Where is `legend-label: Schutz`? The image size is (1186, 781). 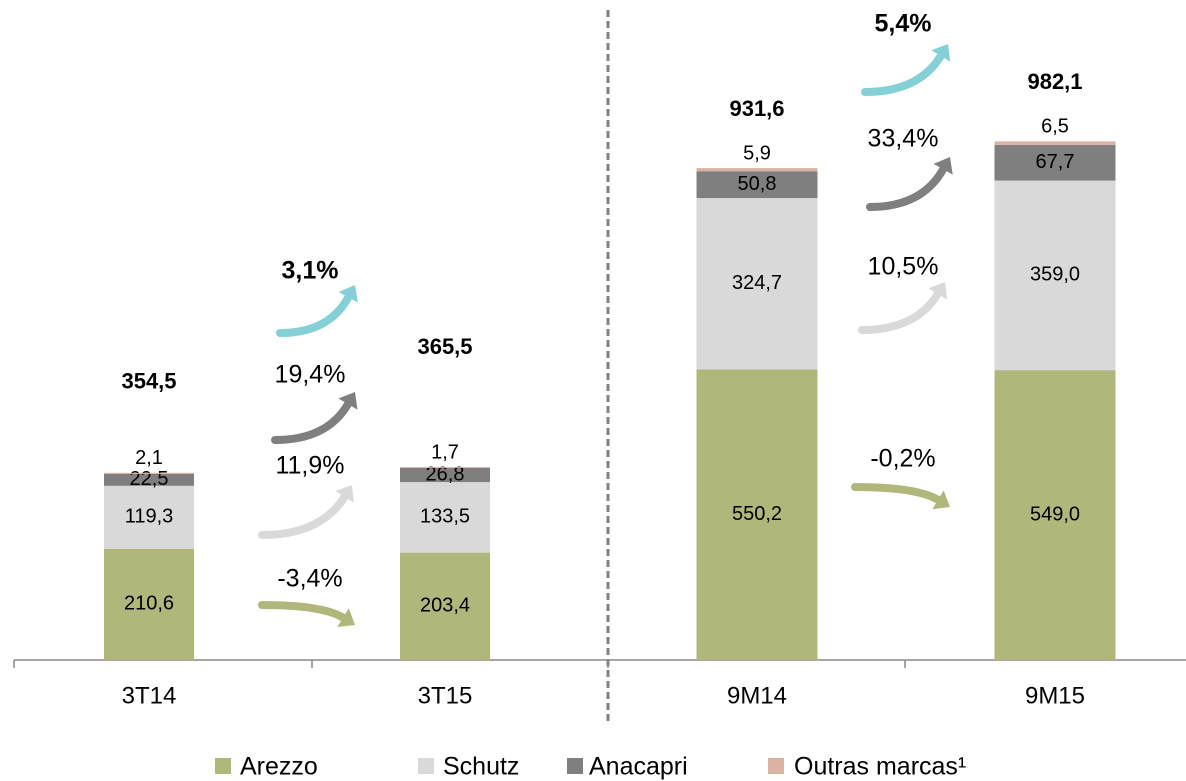
legend-label: Schutz is located at coordinates (481, 767).